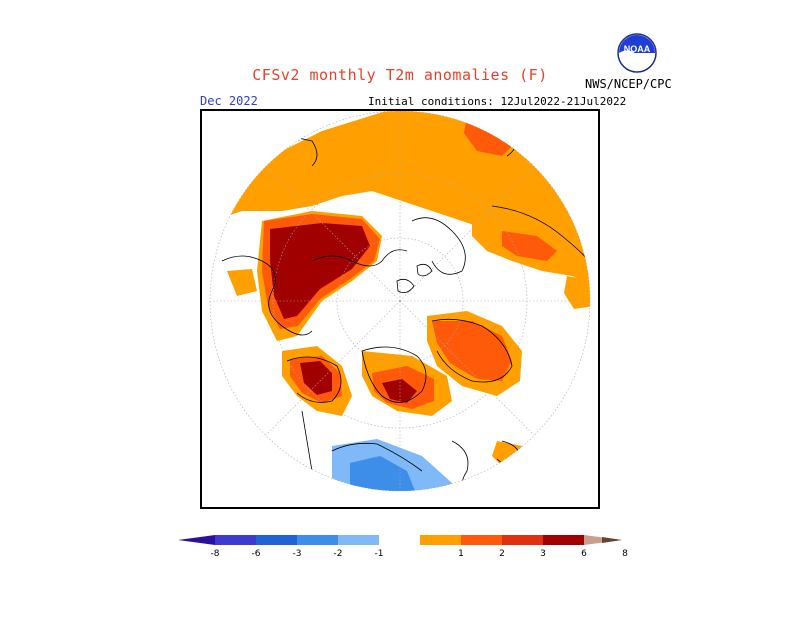 The height and width of the screenshot is (618, 800). What do you see at coordinates (338, 554) in the screenshot?
I see `legend-tick-label: -2` at bounding box center [338, 554].